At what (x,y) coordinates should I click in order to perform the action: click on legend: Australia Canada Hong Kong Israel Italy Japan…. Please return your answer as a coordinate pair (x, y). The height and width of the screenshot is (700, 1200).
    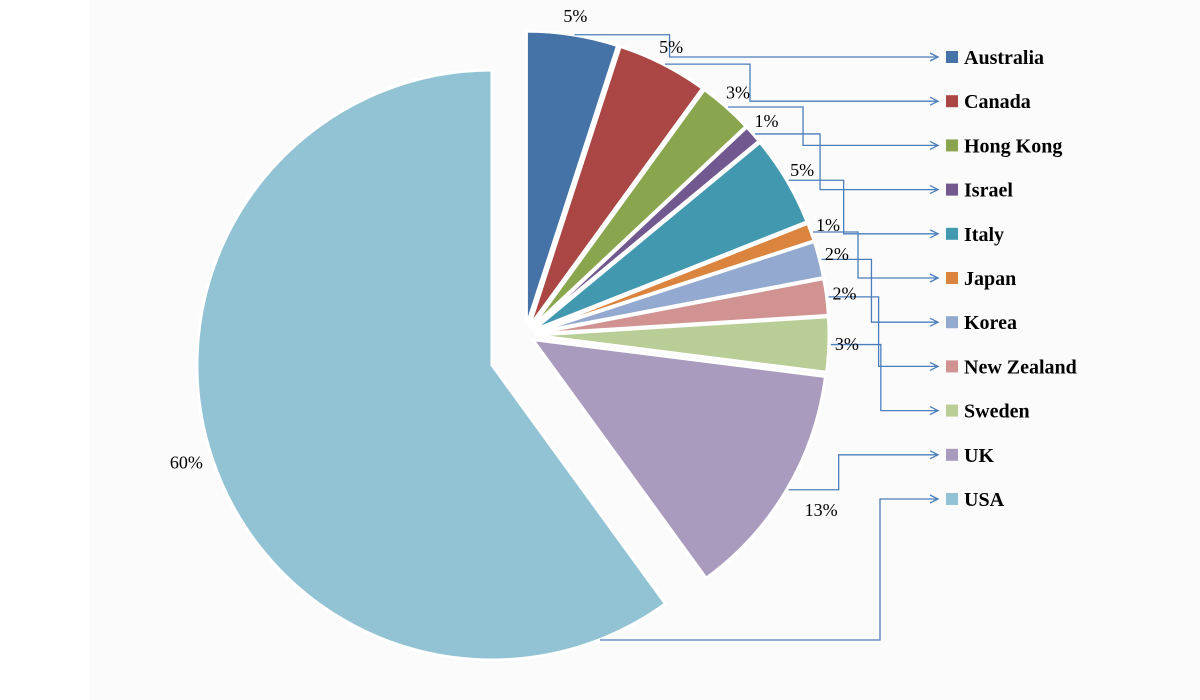
    Looking at the image, I should click on (1011, 279).